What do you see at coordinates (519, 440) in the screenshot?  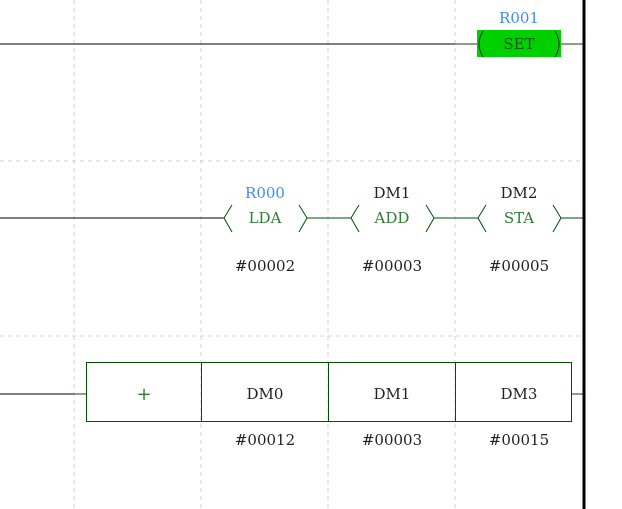 I see `value: #00015` at bounding box center [519, 440].